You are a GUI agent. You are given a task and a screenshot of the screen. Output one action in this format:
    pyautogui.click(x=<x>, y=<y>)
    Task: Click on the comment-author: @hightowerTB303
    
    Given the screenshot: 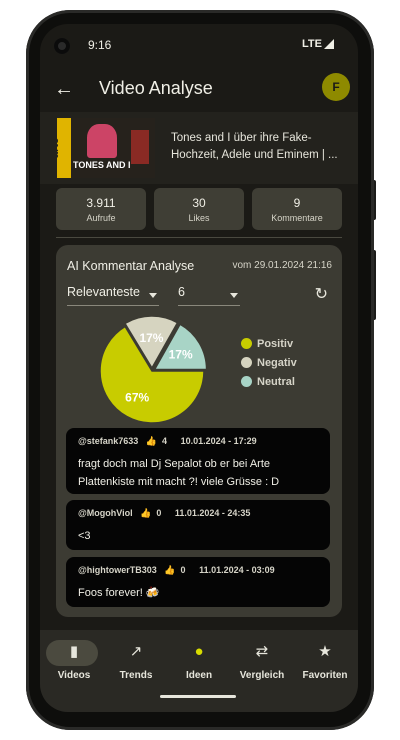 What is the action you would take?
    pyautogui.click(x=117, y=570)
    